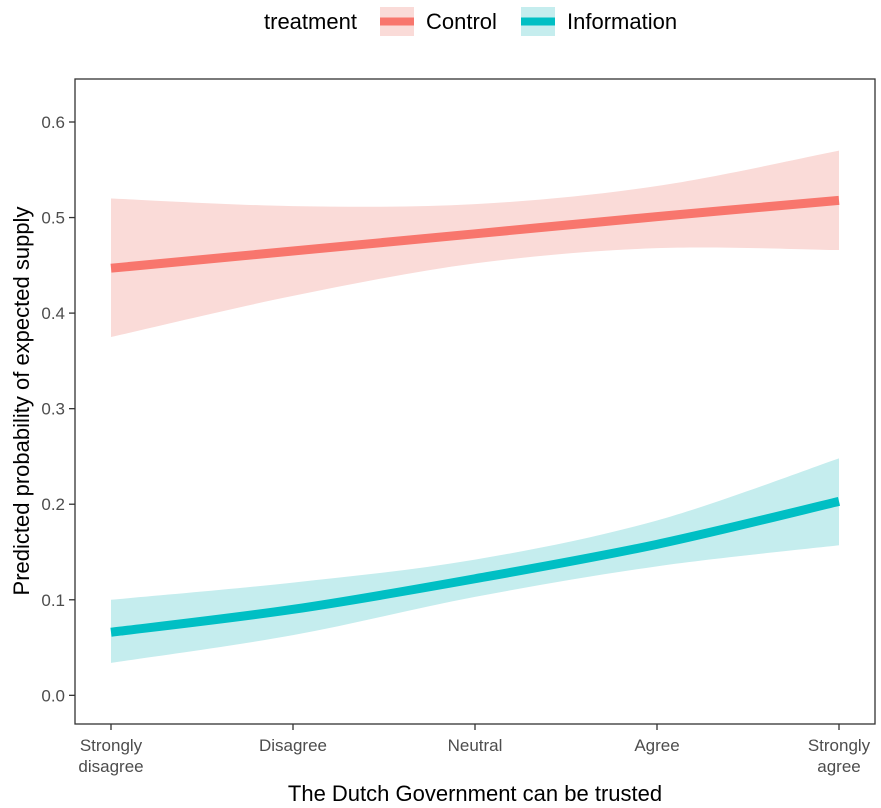  Describe the element at coordinates (839, 756) in the screenshot. I see `x-tick-label: Strongly agree` at that location.